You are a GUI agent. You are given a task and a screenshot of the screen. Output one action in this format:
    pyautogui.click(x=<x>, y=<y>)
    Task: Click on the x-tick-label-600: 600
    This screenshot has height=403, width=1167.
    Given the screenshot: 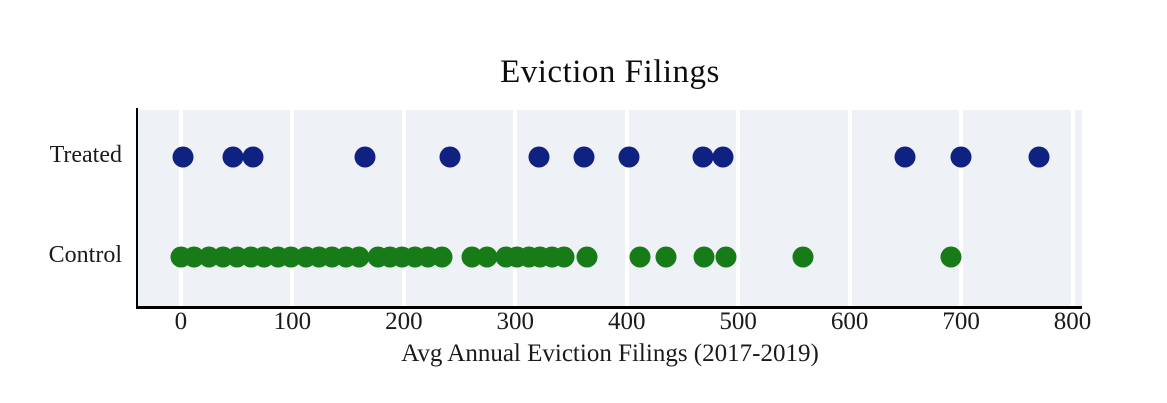 What is the action you would take?
    pyautogui.click(x=849, y=321)
    